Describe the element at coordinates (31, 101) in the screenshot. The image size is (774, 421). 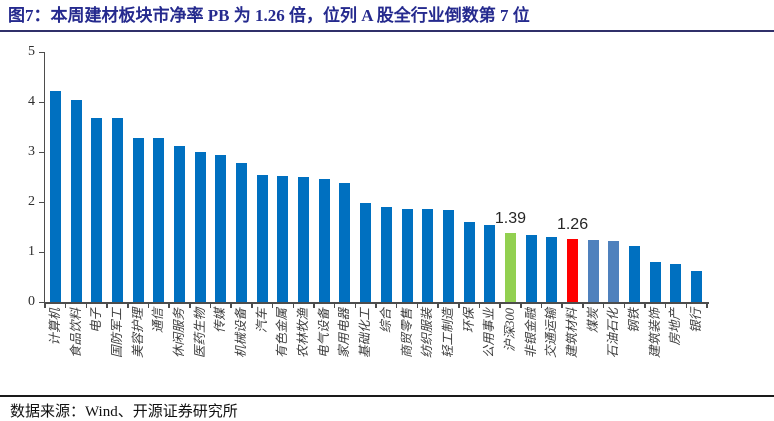
I see `y-axis-tick-label: 4` at that location.